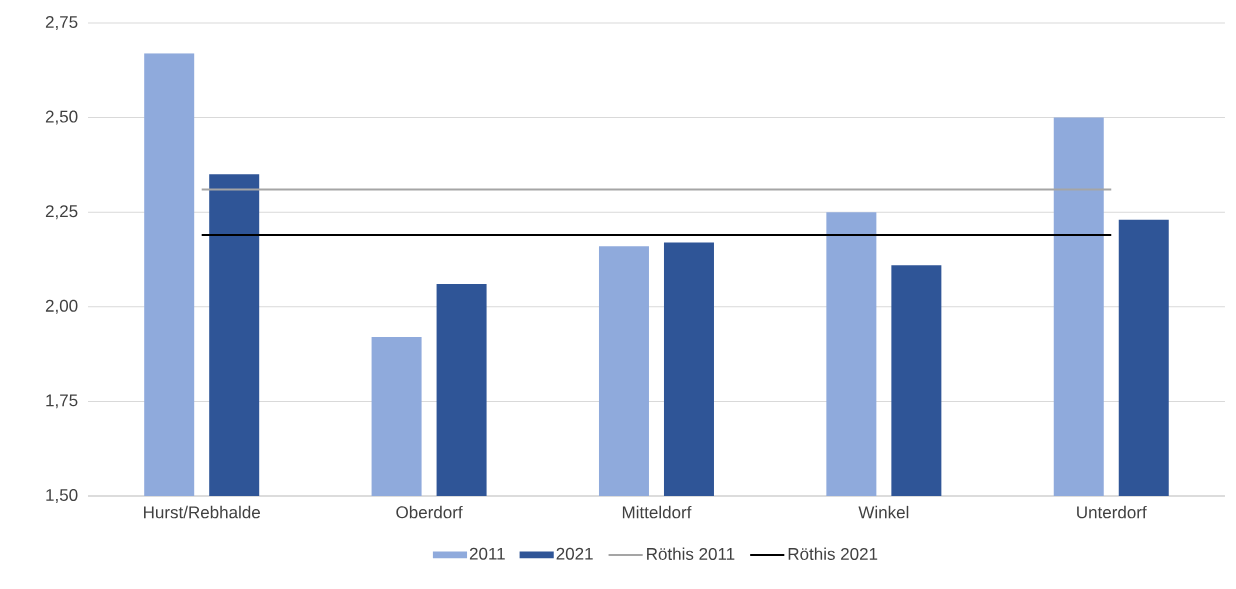  What do you see at coordinates (691, 553) in the screenshot?
I see `legend-label: Röthis 2011` at bounding box center [691, 553].